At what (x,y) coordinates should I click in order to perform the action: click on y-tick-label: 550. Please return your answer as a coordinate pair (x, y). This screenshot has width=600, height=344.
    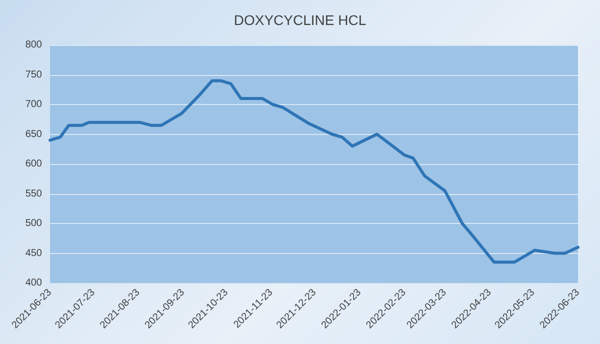
    Looking at the image, I should click on (33, 194).